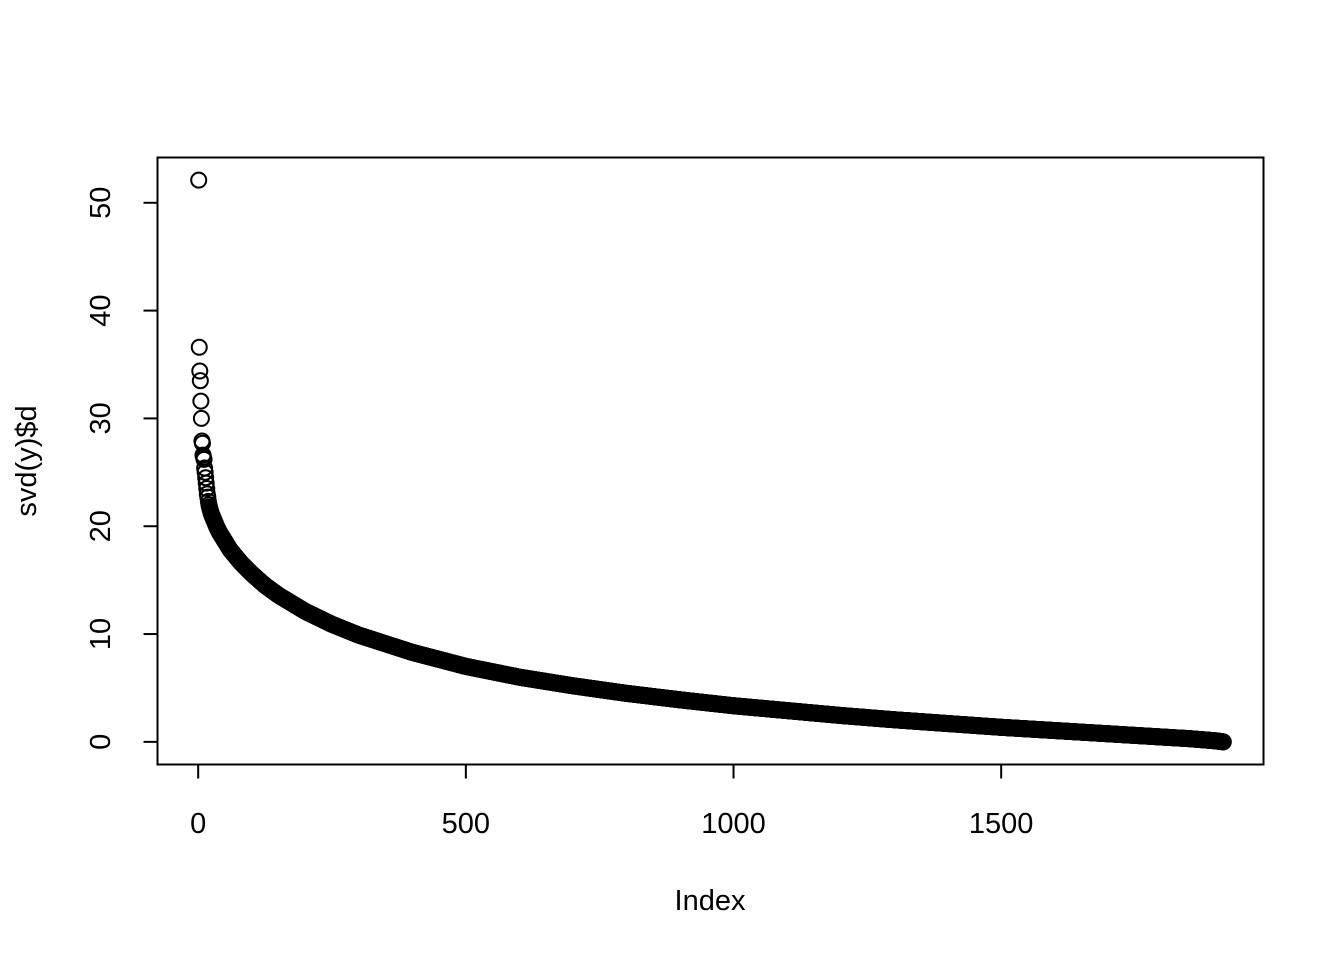 The height and width of the screenshot is (960, 1344). Describe the element at coordinates (122, 468) in the screenshot. I see `y-axis: 0 10 20 30 40 50` at that location.